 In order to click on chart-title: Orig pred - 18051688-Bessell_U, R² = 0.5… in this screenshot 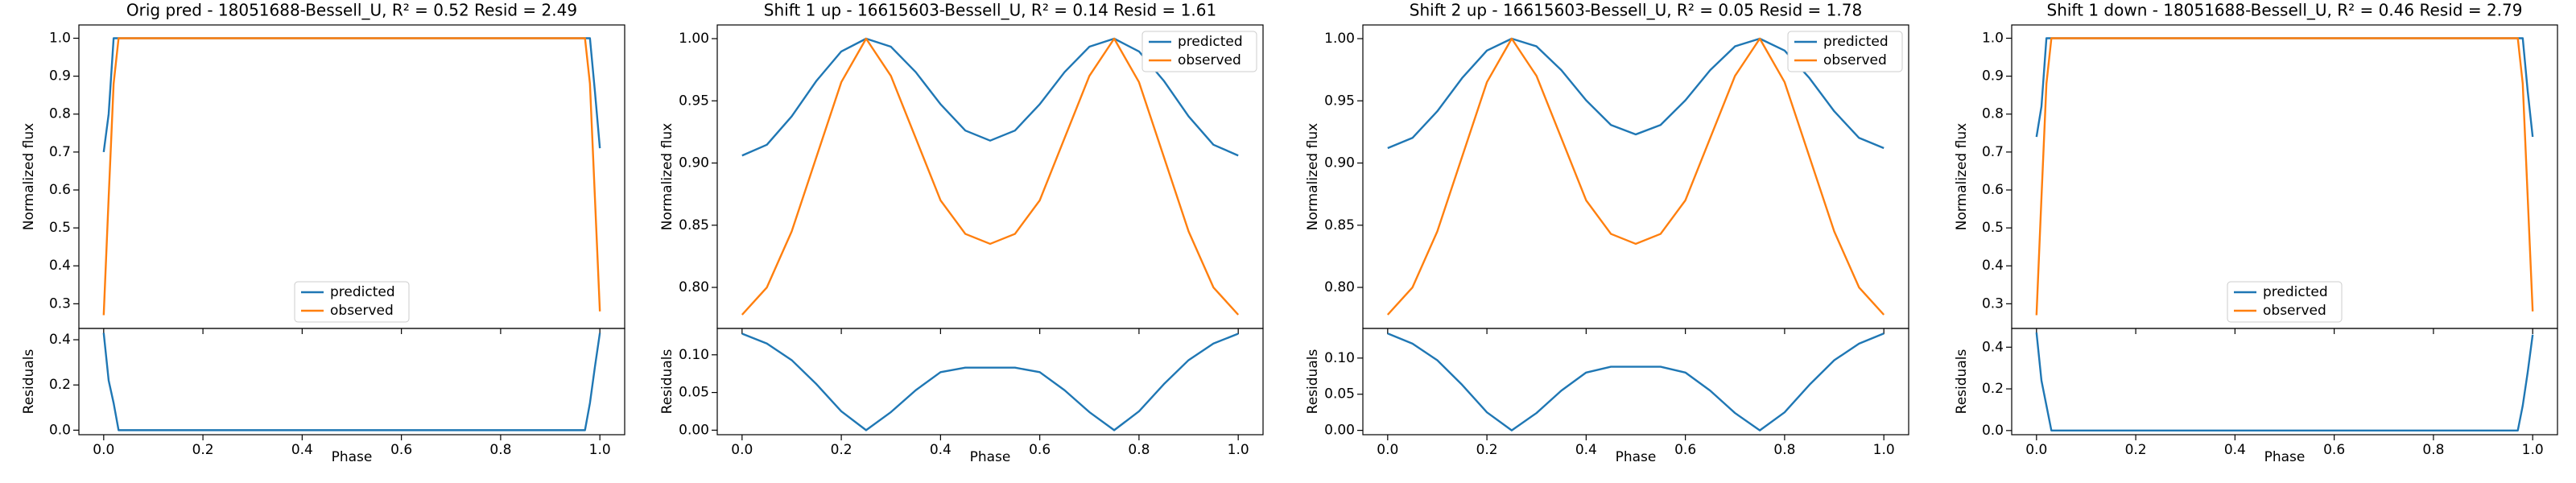, I will do `click(351, 10)`.